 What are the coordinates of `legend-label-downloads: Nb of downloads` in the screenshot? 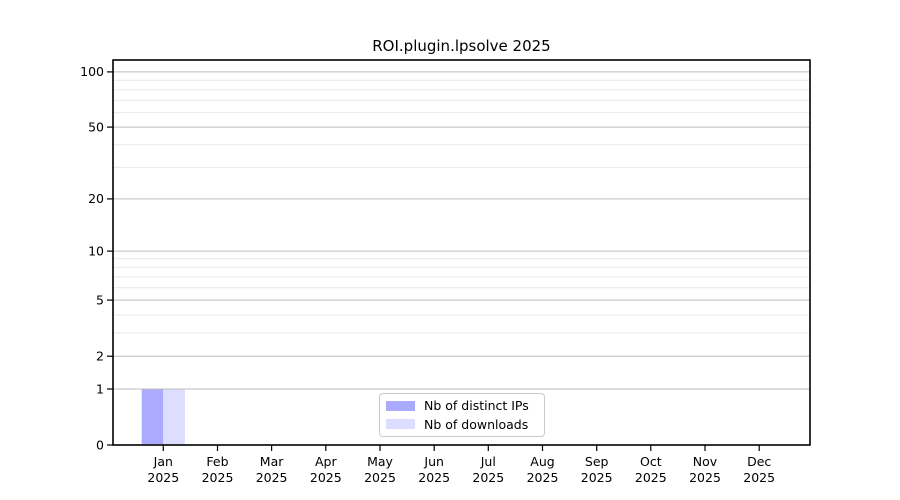 It's located at (476, 424).